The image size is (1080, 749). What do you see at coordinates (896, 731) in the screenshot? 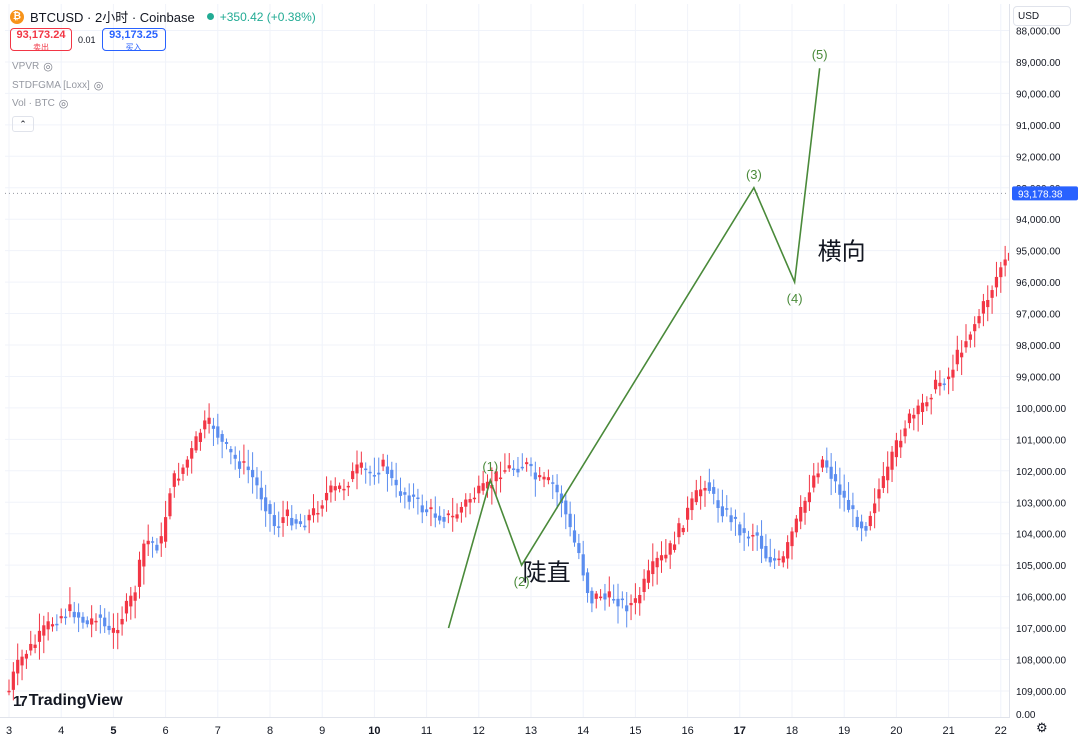
I see `time-tick-label: 20` at bounding box center [896, 731].